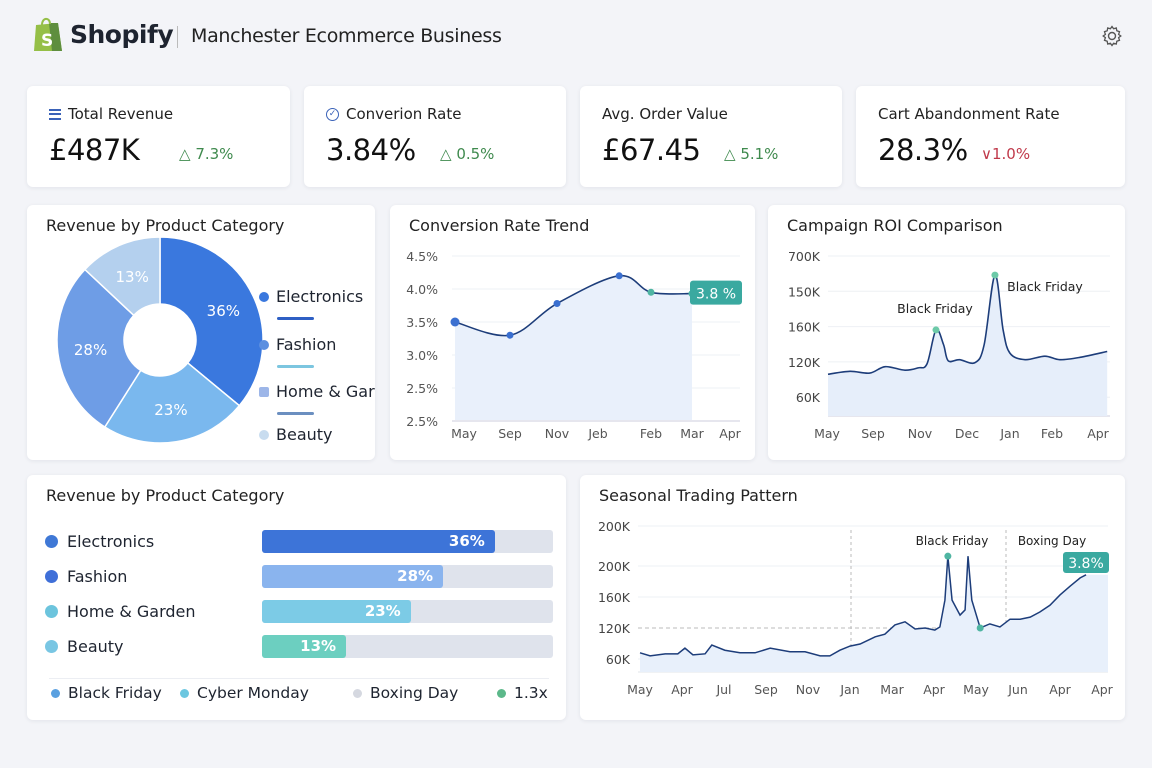 This screenshot has height=768, width=1152. Describe the element at coordinates (576, 35) in the screenshot. I see `header: S Shopify Manchester Ecommerce Business` at that location.